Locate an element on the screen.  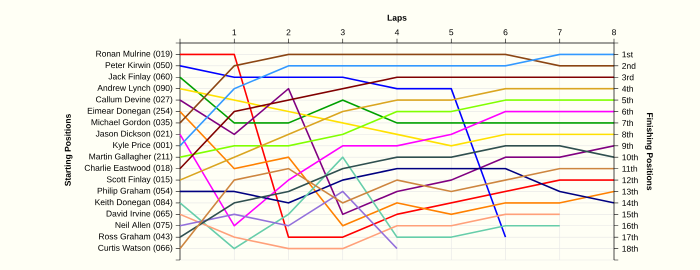
y2-tick-label: 6th is located at coordinates (627, 111).